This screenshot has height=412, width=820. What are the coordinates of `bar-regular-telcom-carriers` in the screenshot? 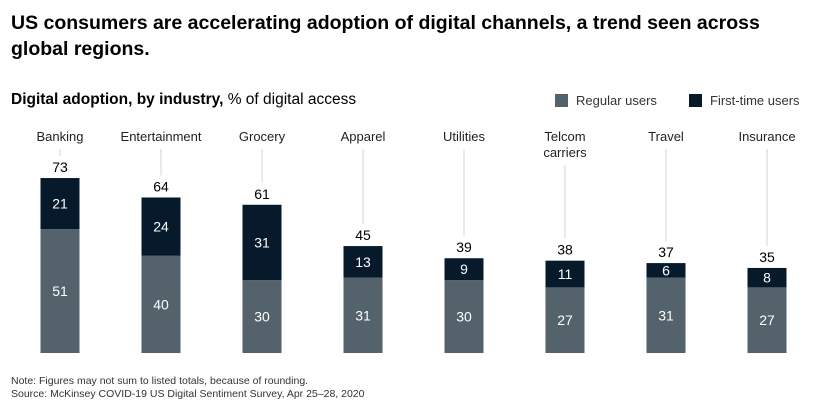 It's located at (565, 320).